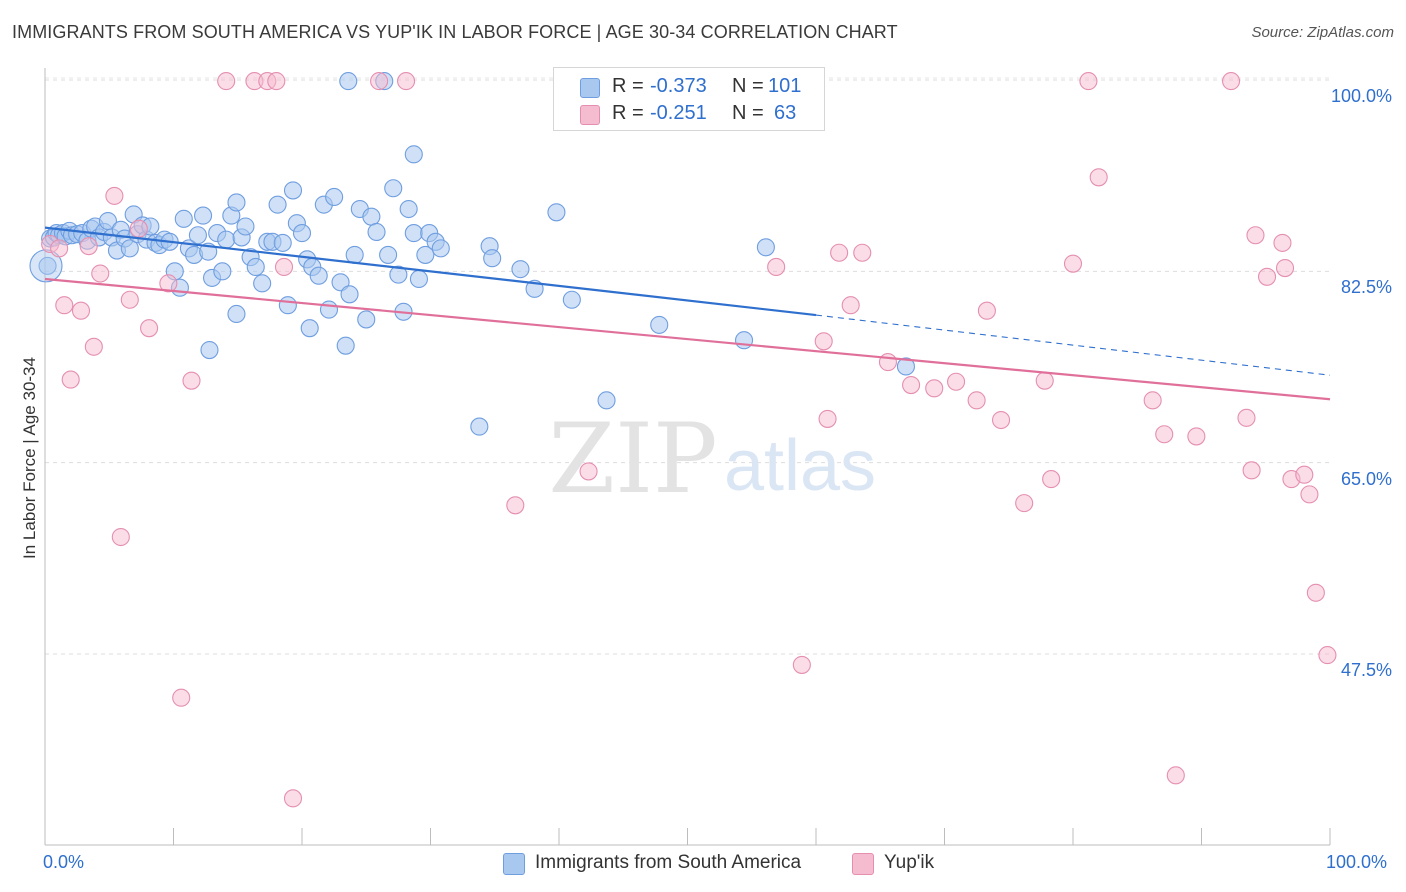  What do you see at coordinates (689, 87) in the screenshot?
I see `legend-row-immigrants: R = -0.373 N = 101` at bounding box center [689, 87].